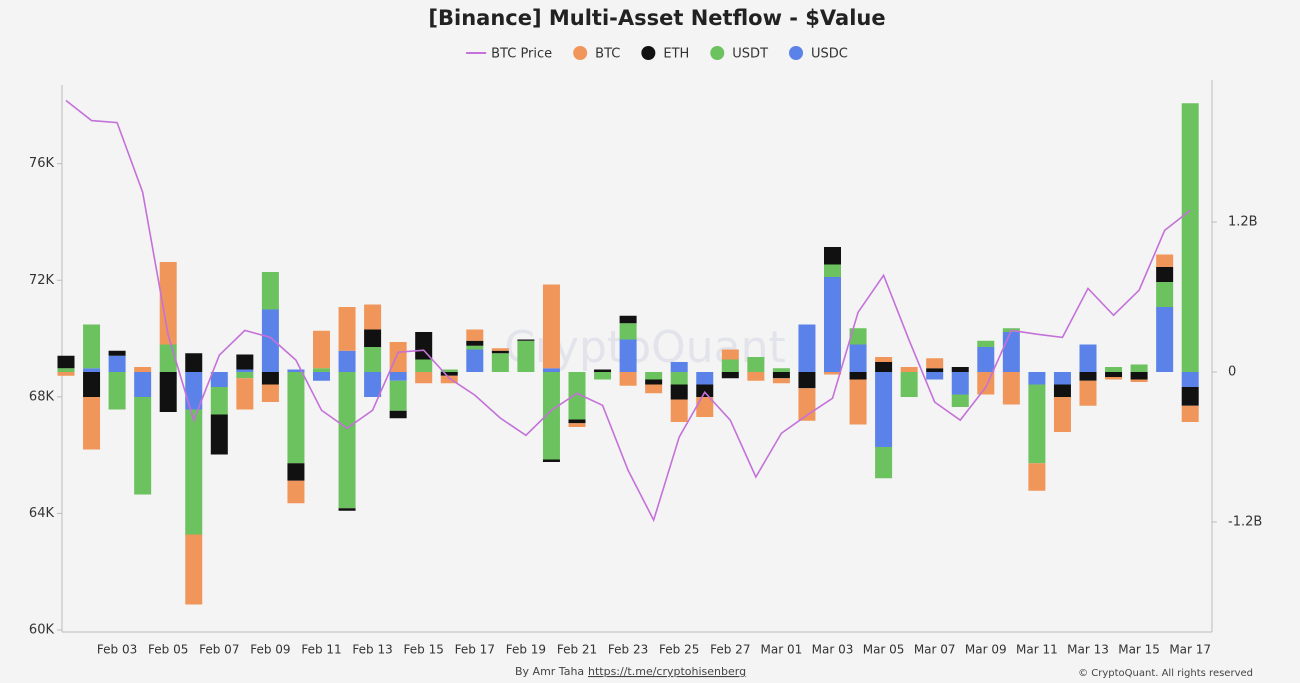  I want to click on x-tick-label: Mar 15, so click(1139, 650).